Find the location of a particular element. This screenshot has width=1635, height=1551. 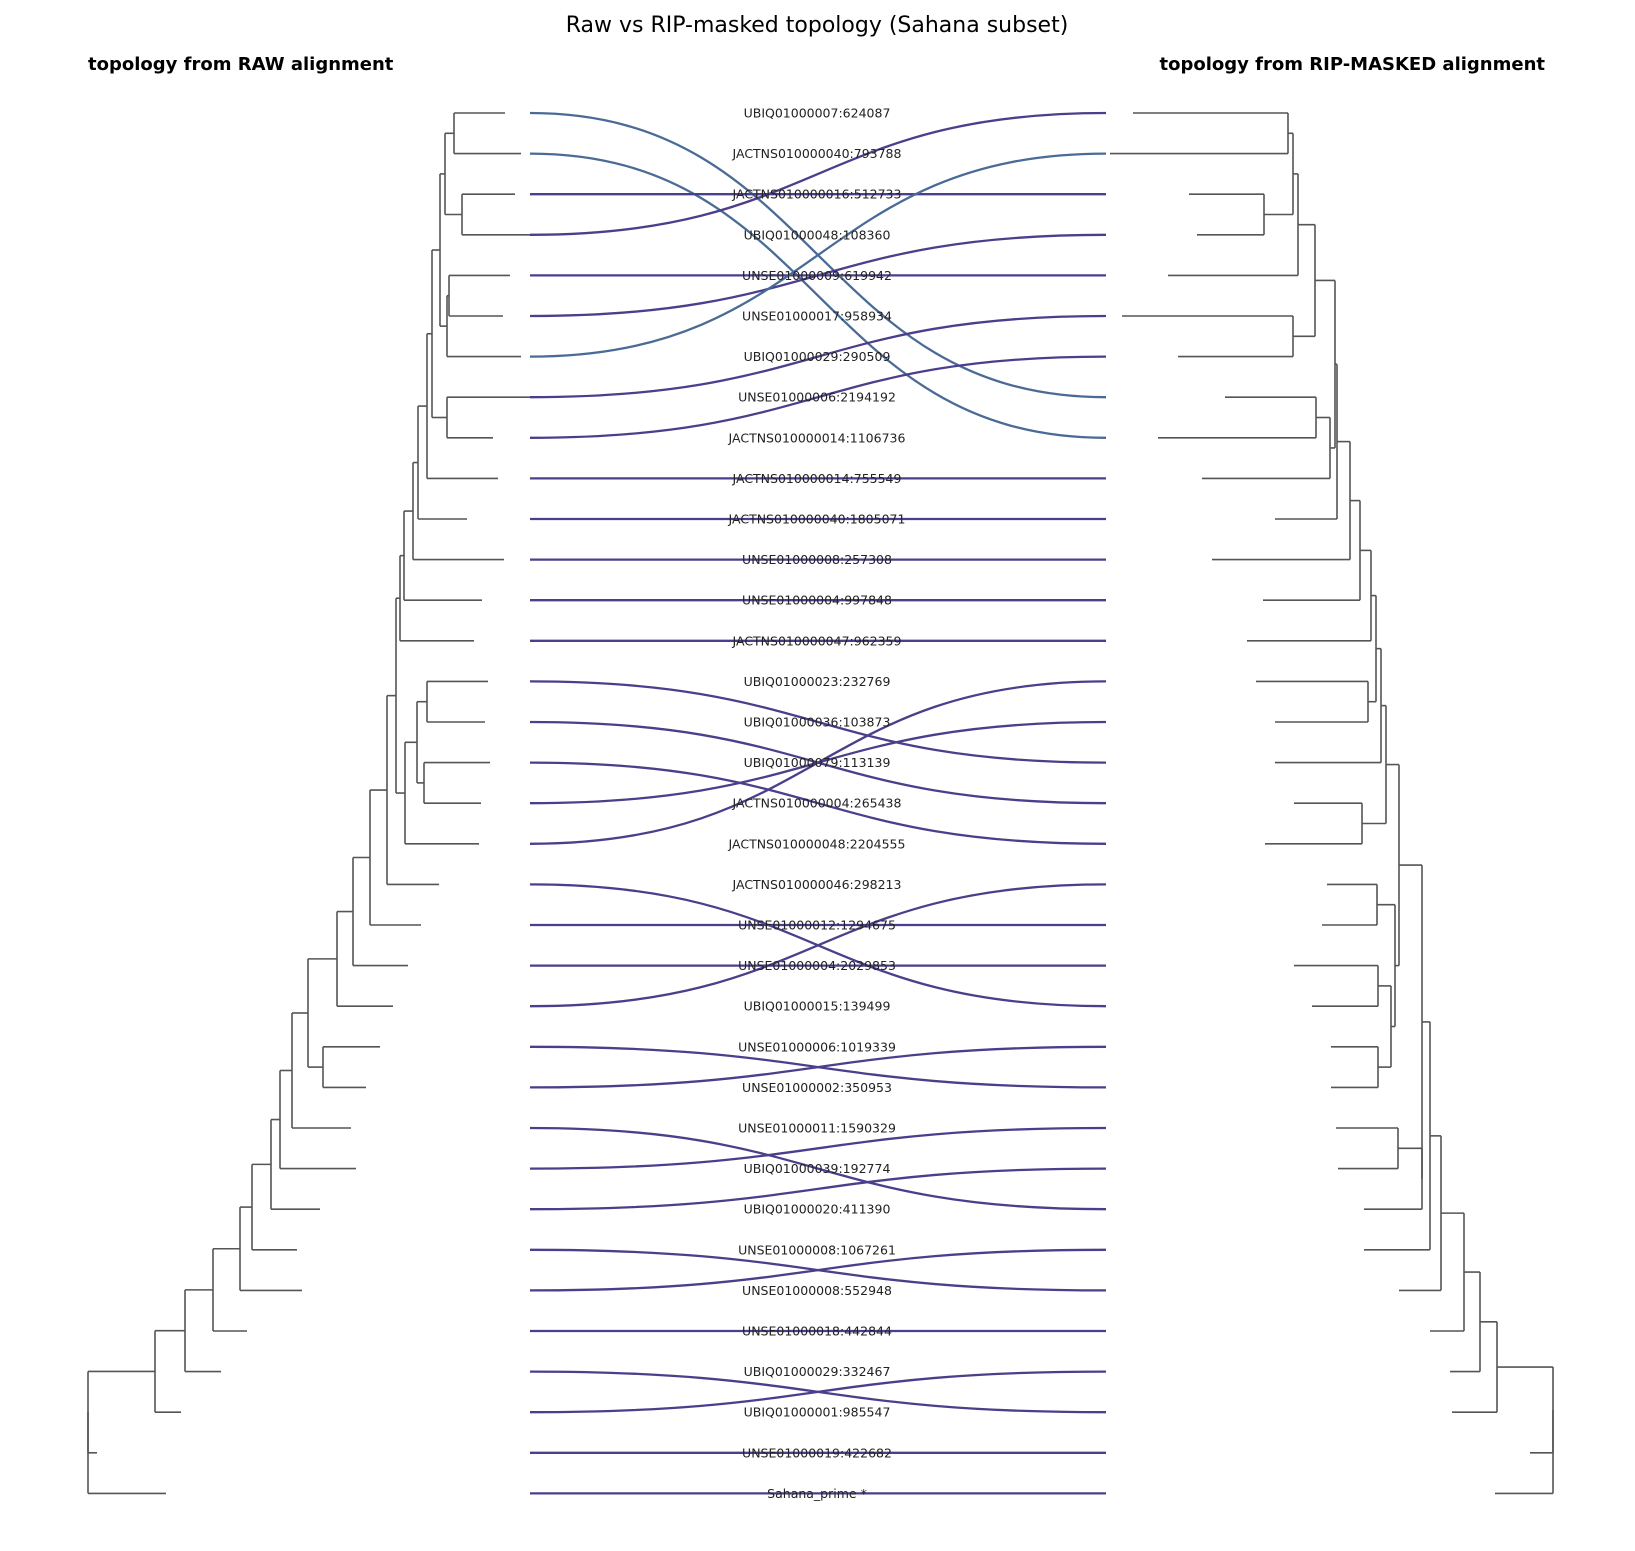

leaf-label: UBIQ01000039:192774 is located at coordinates (817, 1168).